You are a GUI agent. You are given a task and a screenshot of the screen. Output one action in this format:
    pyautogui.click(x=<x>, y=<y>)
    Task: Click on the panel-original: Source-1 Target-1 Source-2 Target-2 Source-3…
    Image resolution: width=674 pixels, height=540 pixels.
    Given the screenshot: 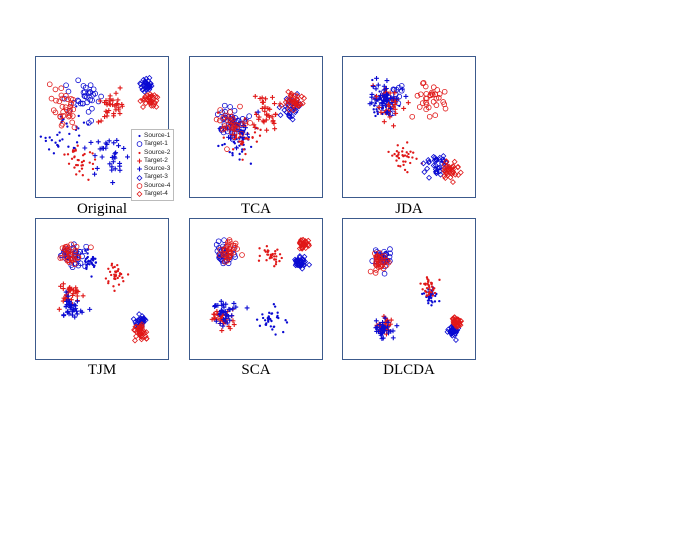 What is the action you would take?
    pyautogui.click(x=105, y=136)
    